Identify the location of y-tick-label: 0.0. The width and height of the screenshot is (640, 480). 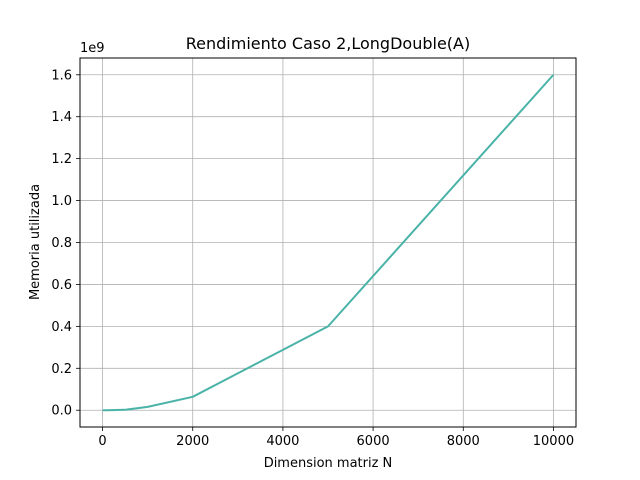
(61, 411).